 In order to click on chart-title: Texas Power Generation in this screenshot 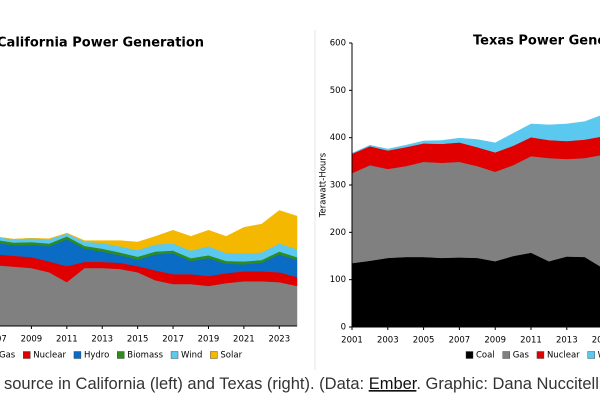, I will do `click(536, 41)`.